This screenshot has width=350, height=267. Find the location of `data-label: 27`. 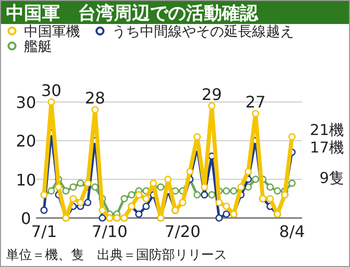

data-label: 27 is located at coordinates (255, 102).